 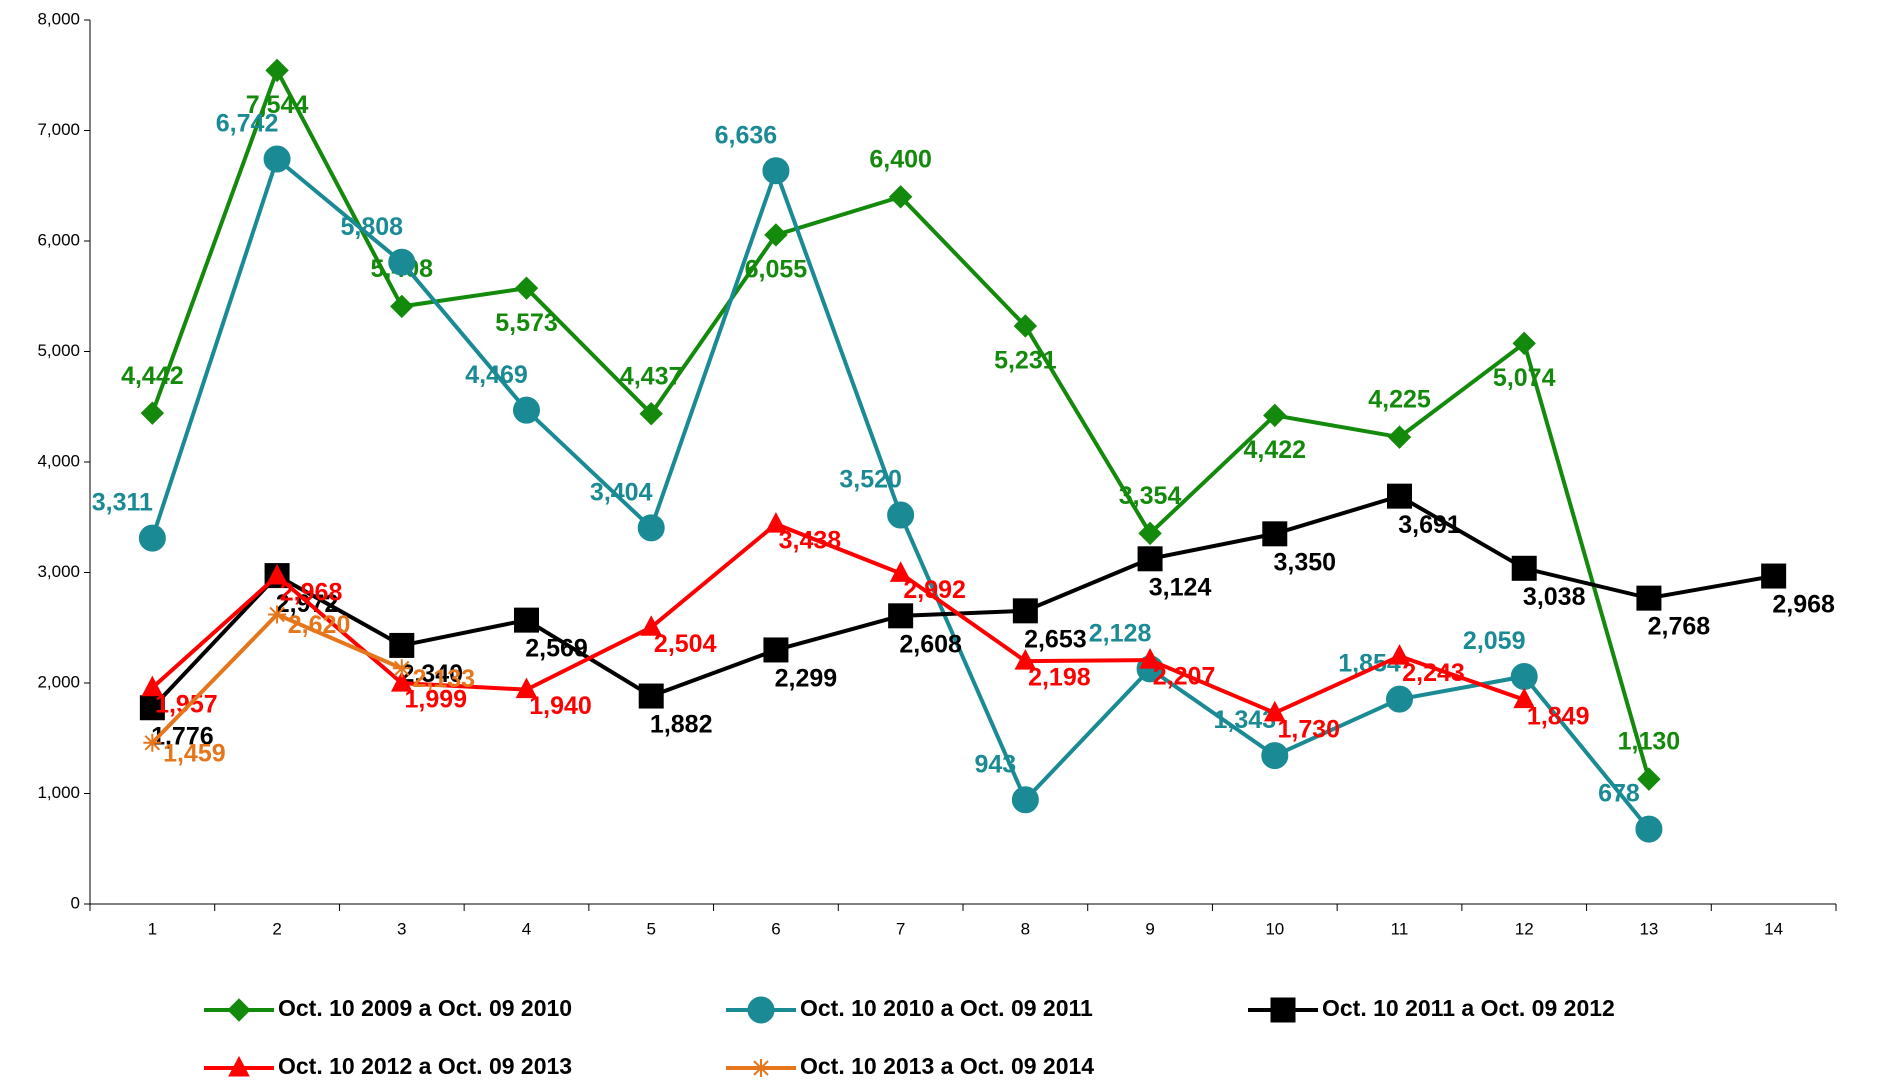 I want to click on data-label: 2,620, so click(x=319, y=625).